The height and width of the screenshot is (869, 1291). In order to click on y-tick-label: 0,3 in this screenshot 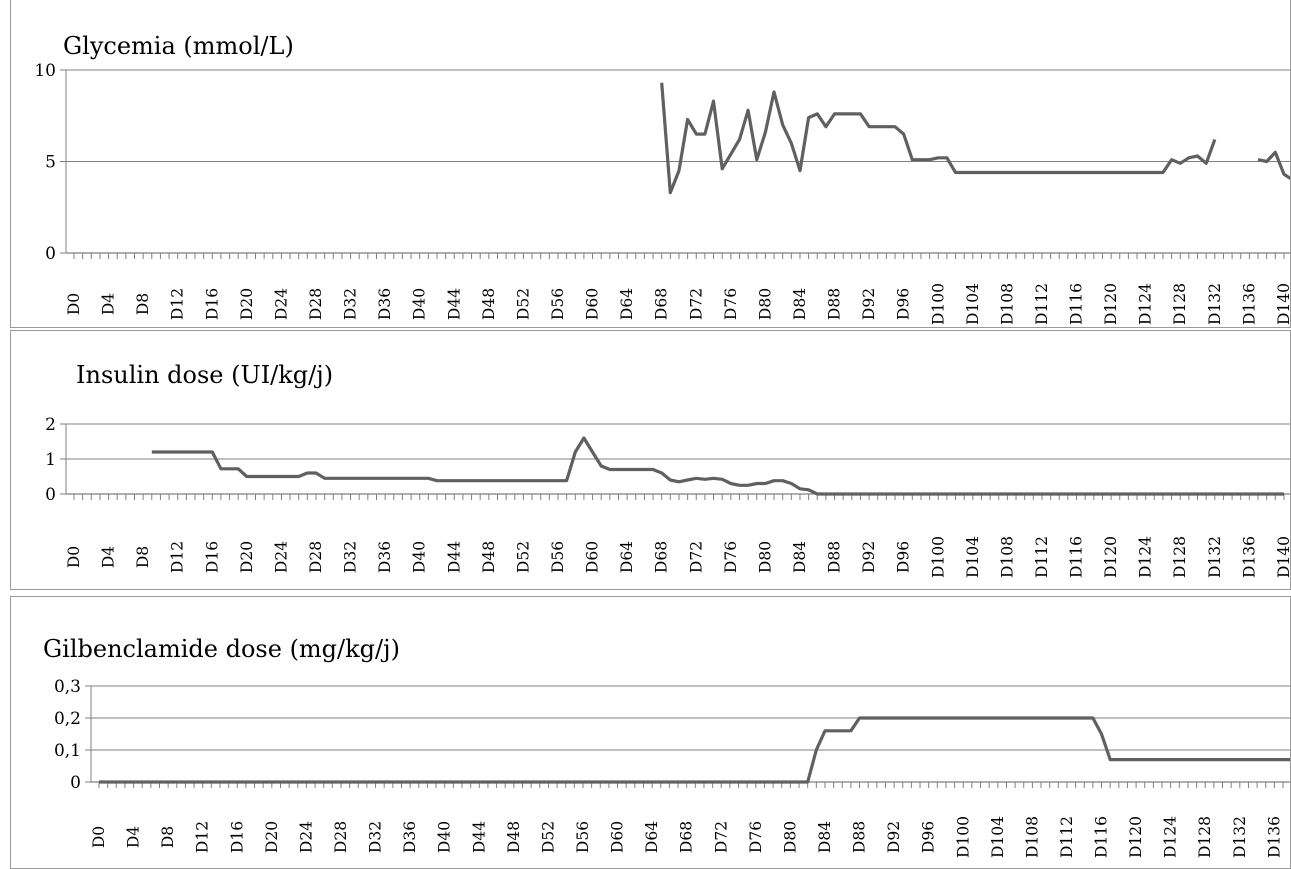, I will do `click(67, 687)`.